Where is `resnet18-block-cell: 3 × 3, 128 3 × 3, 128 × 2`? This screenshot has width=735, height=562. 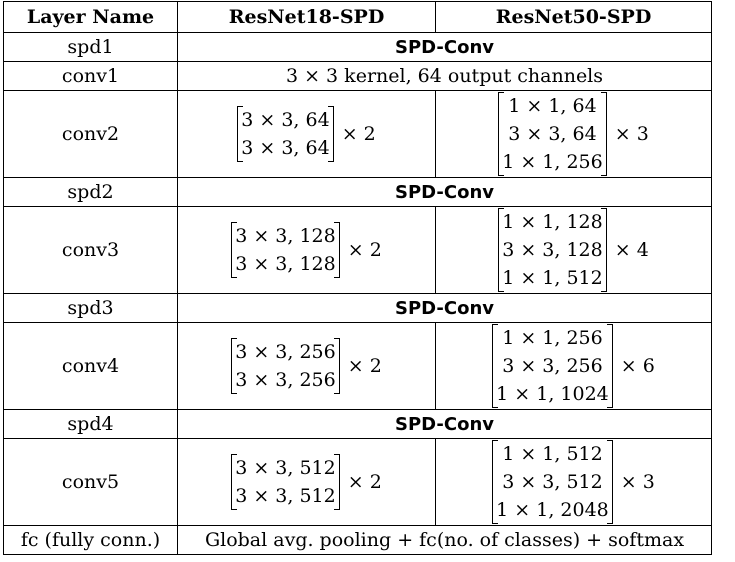
resnet18-block-cell: 3 × 3, 128 3 × 3, 128 × 2 is located at coordinates (306, 250).